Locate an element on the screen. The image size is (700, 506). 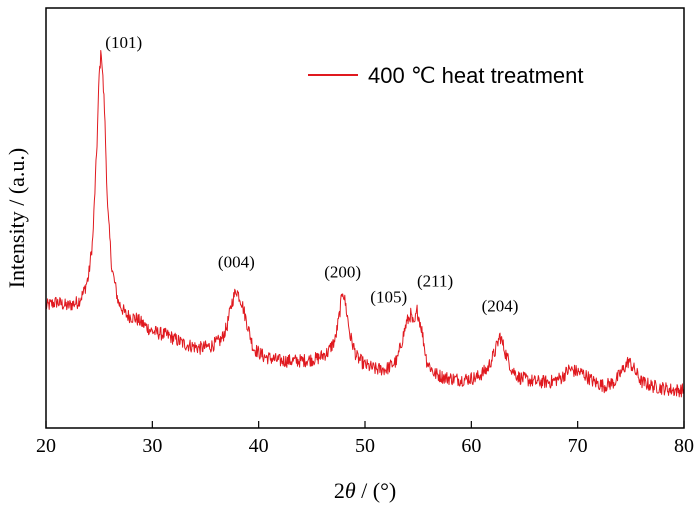
x-axis-tick-labels: 20 30 40 50 60 70 80 is located at coordinates (365, 446).